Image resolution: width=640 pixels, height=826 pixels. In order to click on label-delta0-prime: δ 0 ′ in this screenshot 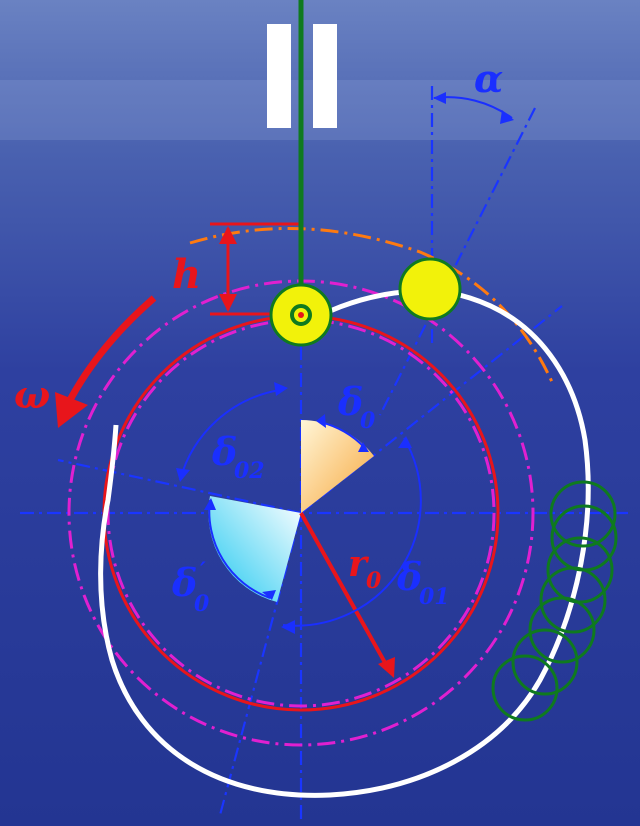, I will do `click(190, 587)`.